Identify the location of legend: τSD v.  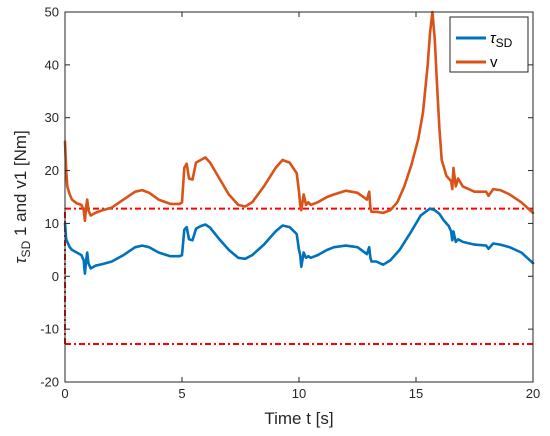
(489, 44).